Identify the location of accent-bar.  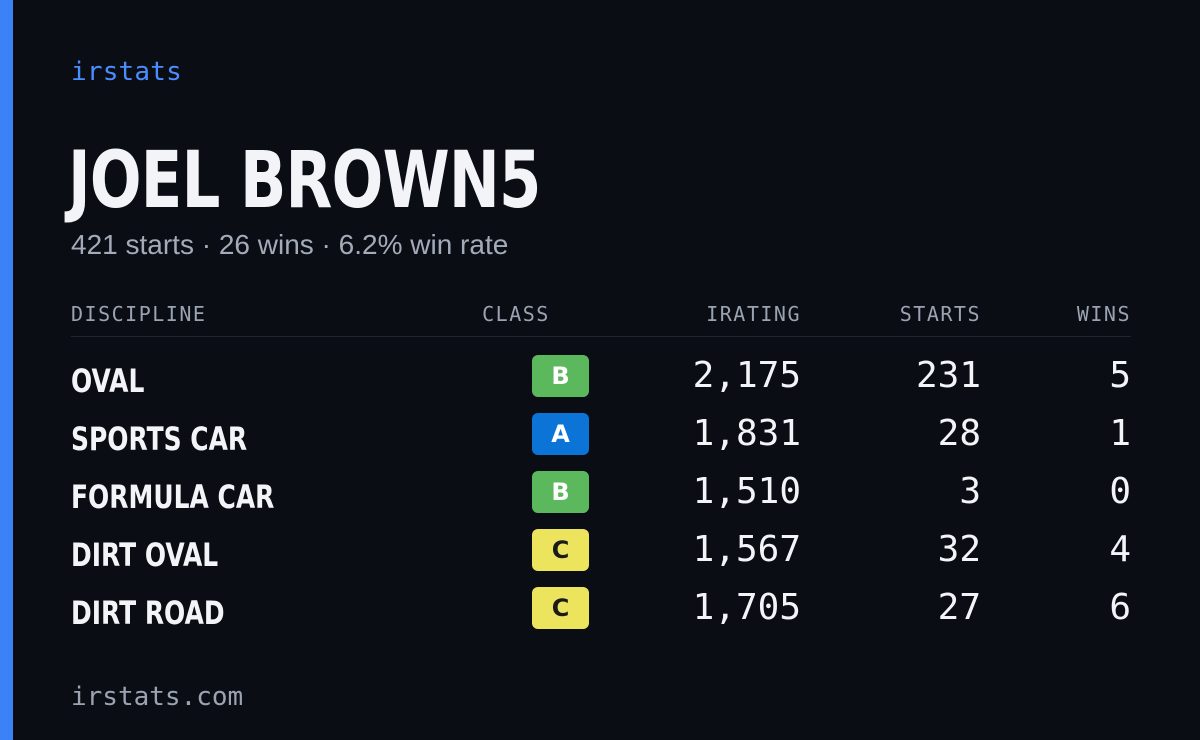
(6, 370).